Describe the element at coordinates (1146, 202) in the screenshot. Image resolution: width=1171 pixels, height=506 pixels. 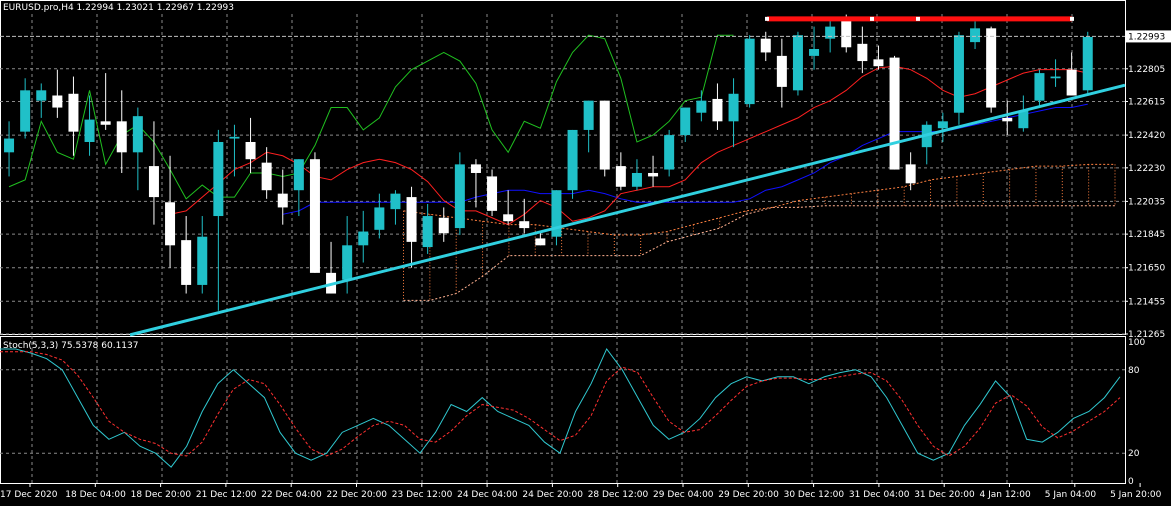
I see `price-tick-label: 1.22035` at that location.